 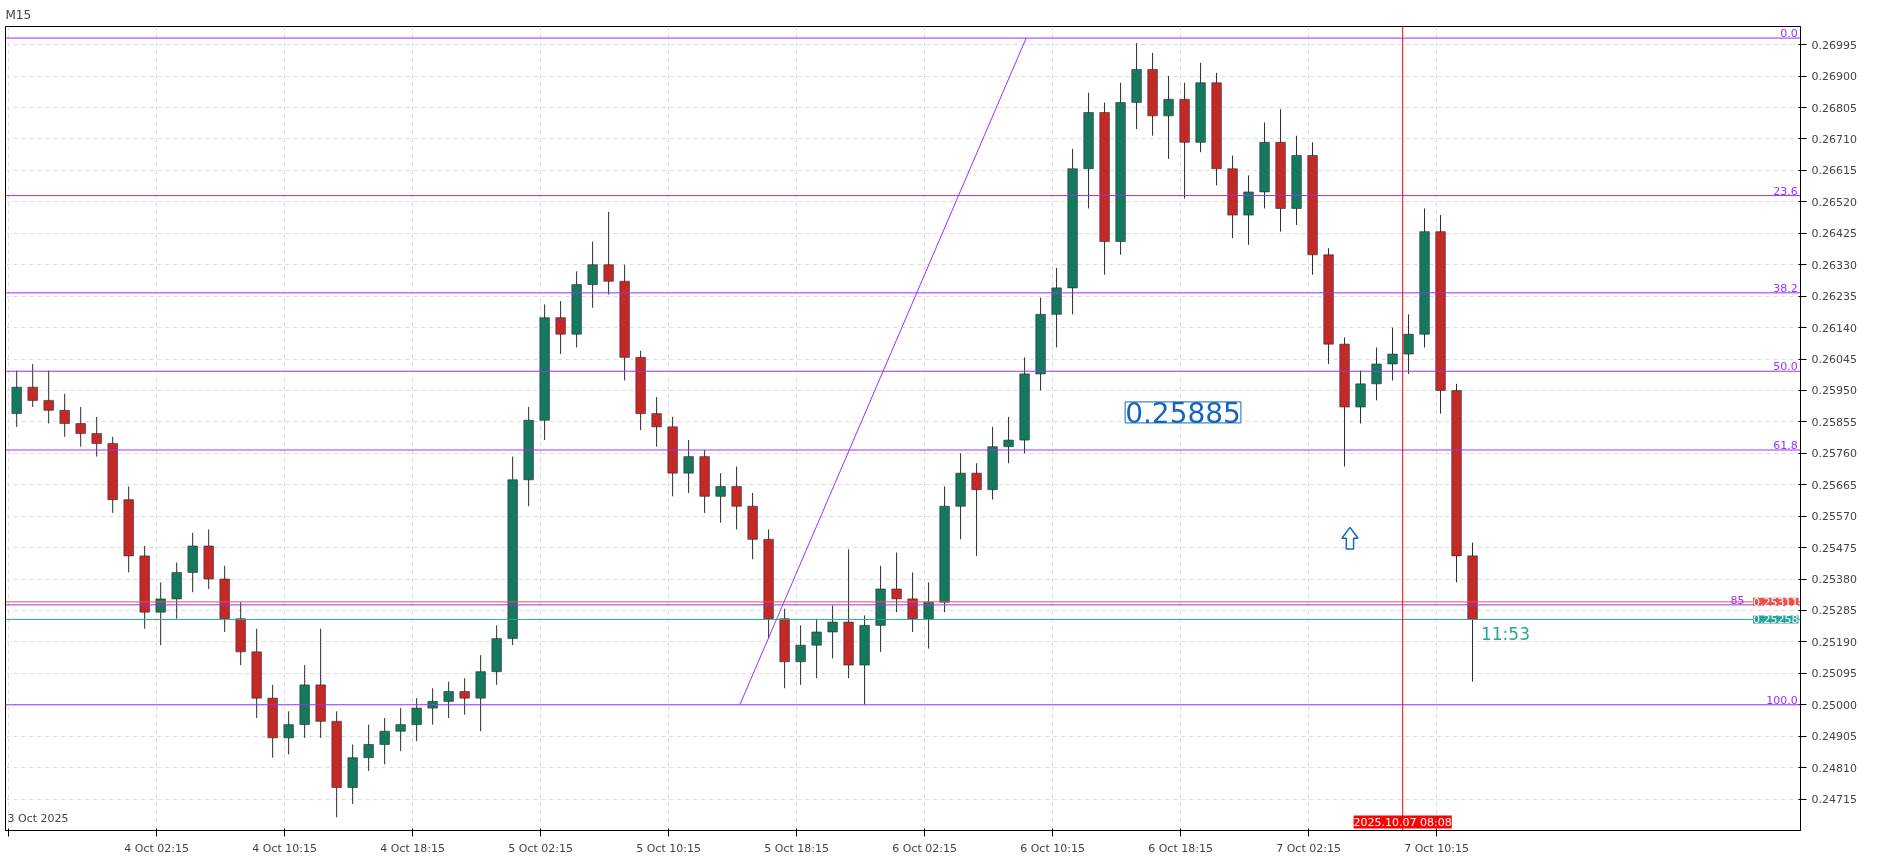 What do you see at coordinates (1834, 454) in the screenshot?
I see `y-tick-label: 0.25760` at bounding box center [1834, 454].